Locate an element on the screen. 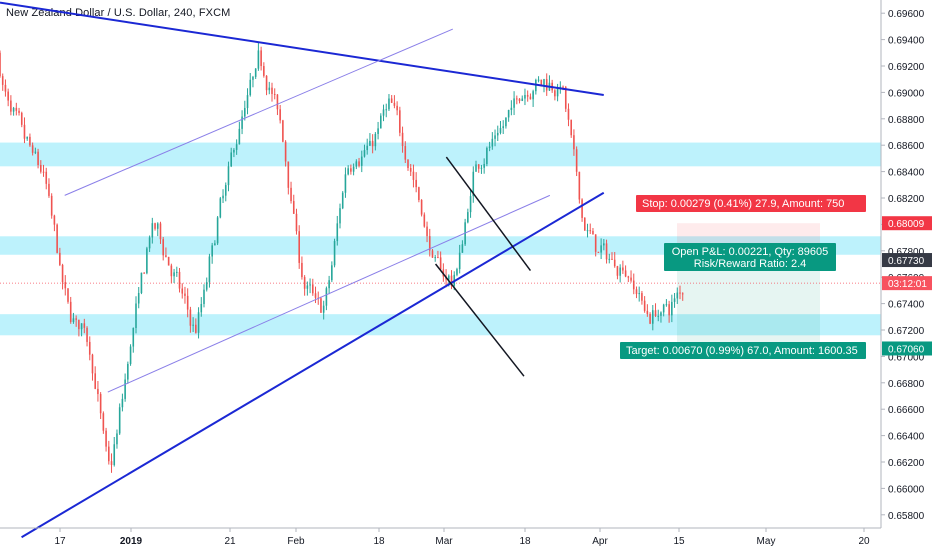 The height and width of the screenshot is (550, 932). x-tick-label: 17 is located at coordinates (60, 541).